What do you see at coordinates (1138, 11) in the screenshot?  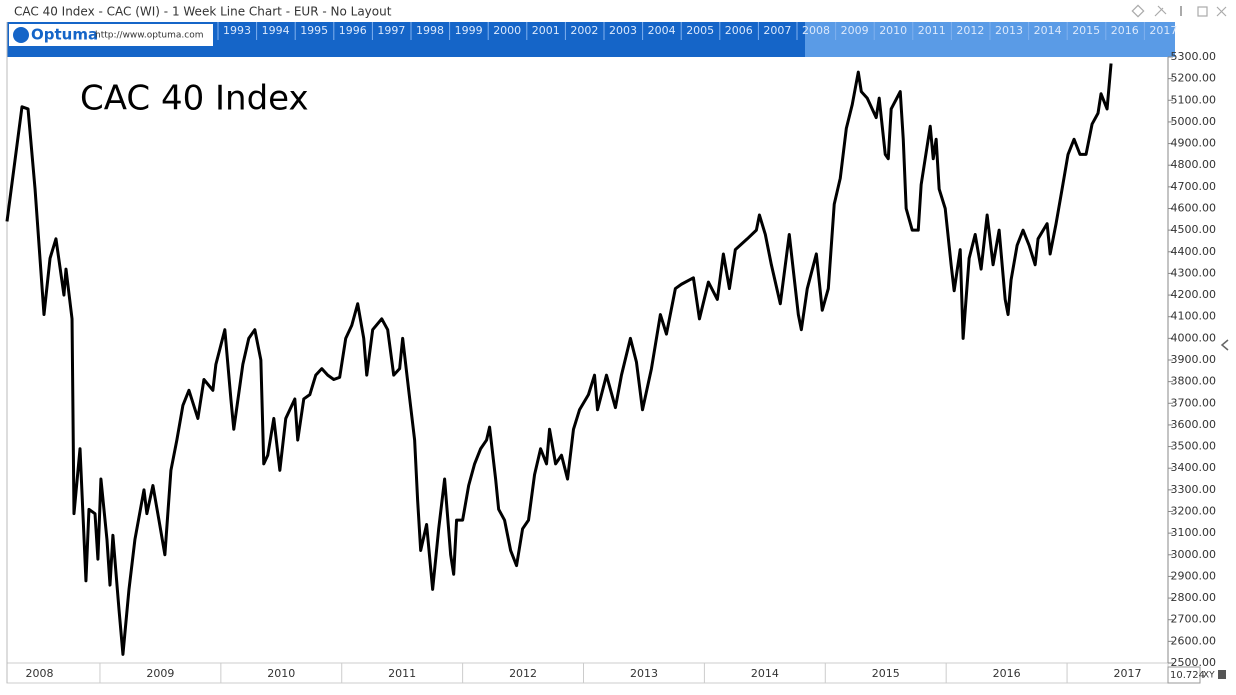 I see `icon-diamond` at bounding box center [1138, 11].